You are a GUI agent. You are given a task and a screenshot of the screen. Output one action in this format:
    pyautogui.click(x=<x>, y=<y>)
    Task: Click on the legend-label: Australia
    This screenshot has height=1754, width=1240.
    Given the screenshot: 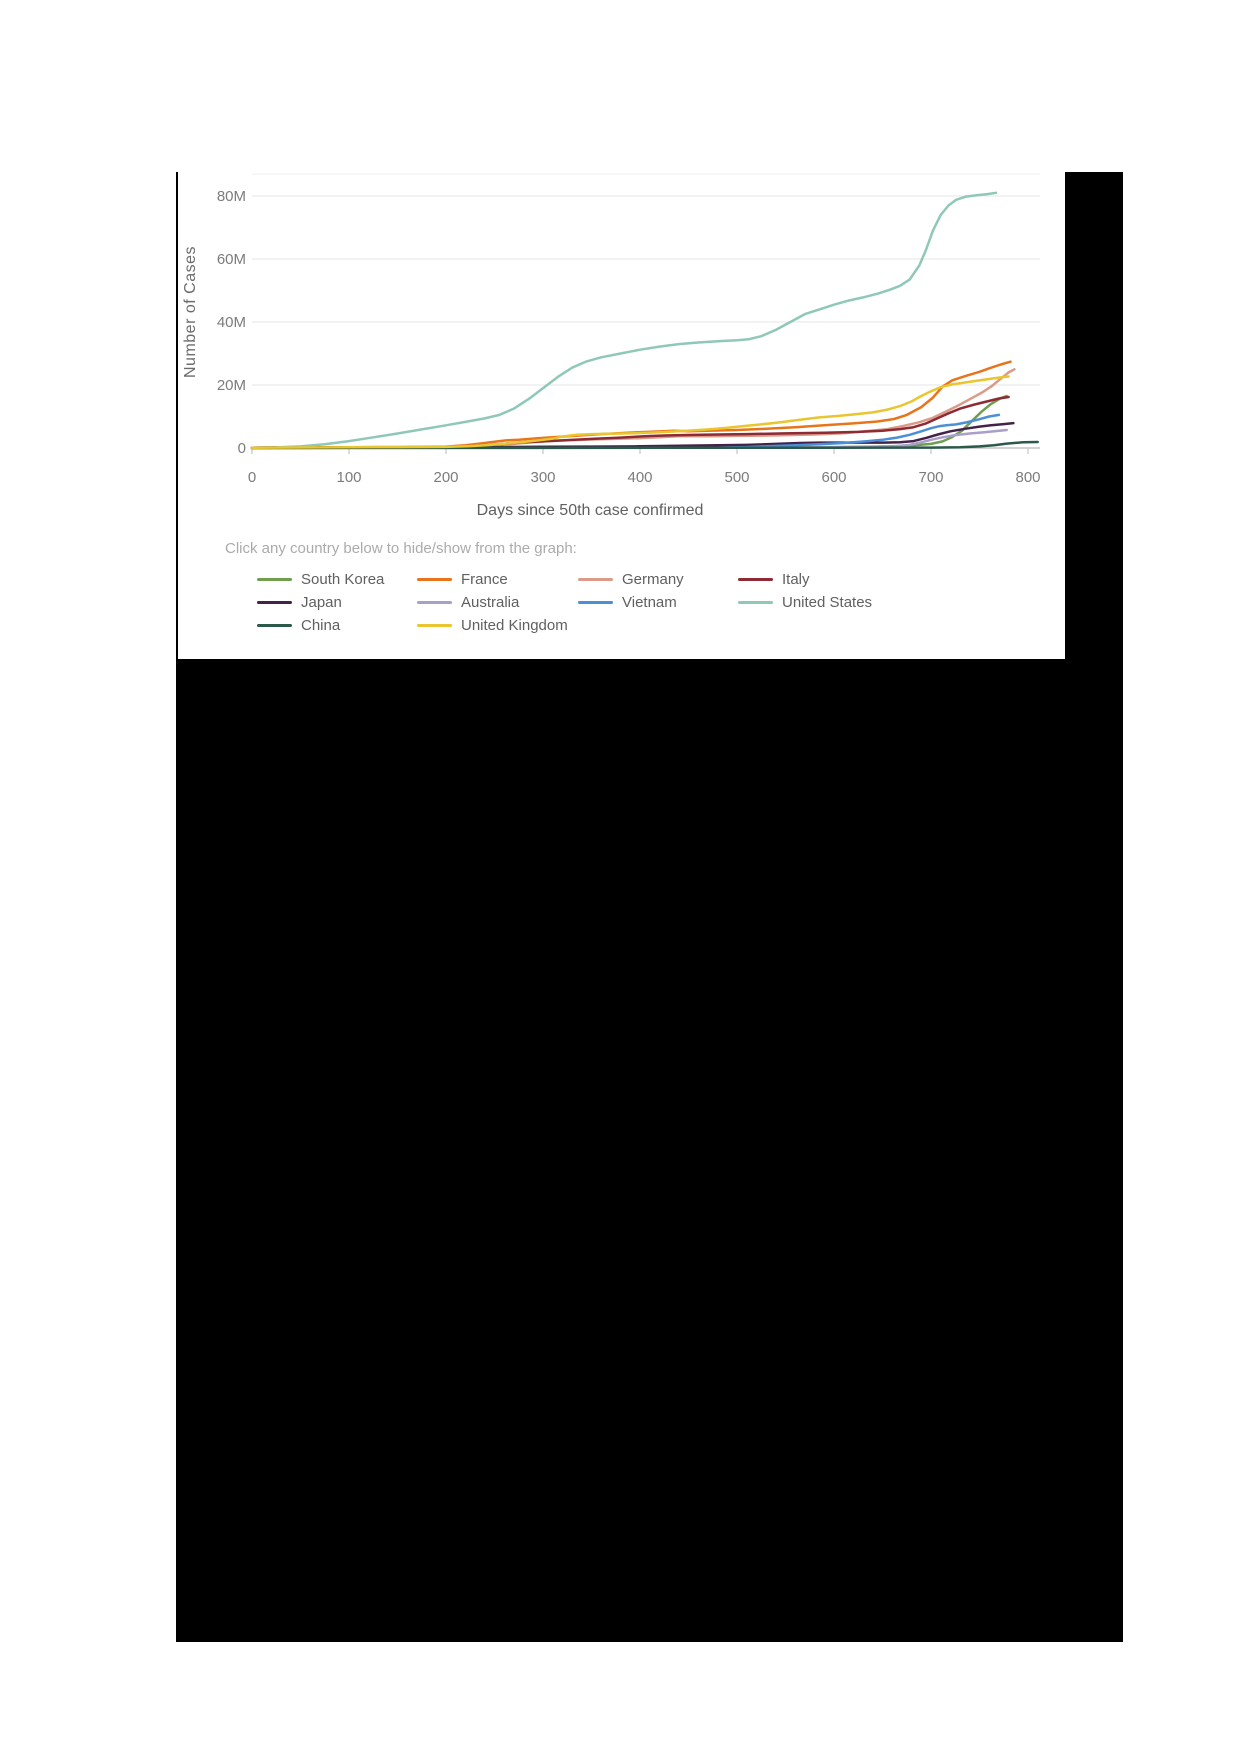 What is the action you would take?
    pyautogui.click(x=490, y=602)
    